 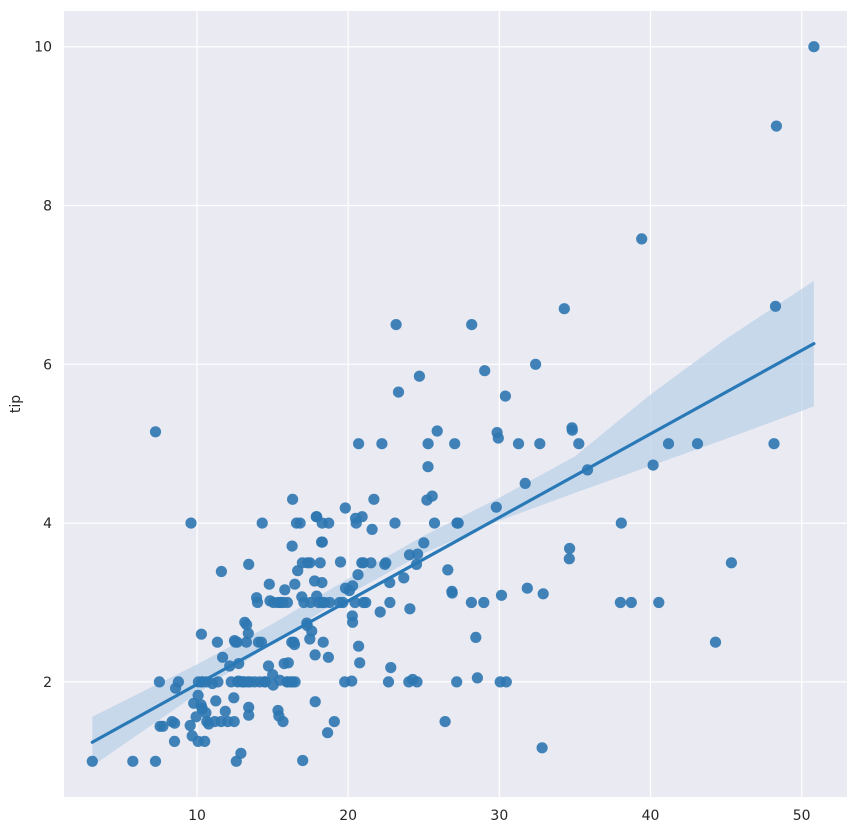 What do you see at coordinates (43, 48) in the screenshot?
I see `y-tick-label: 10` at bounding box center [43, 48].